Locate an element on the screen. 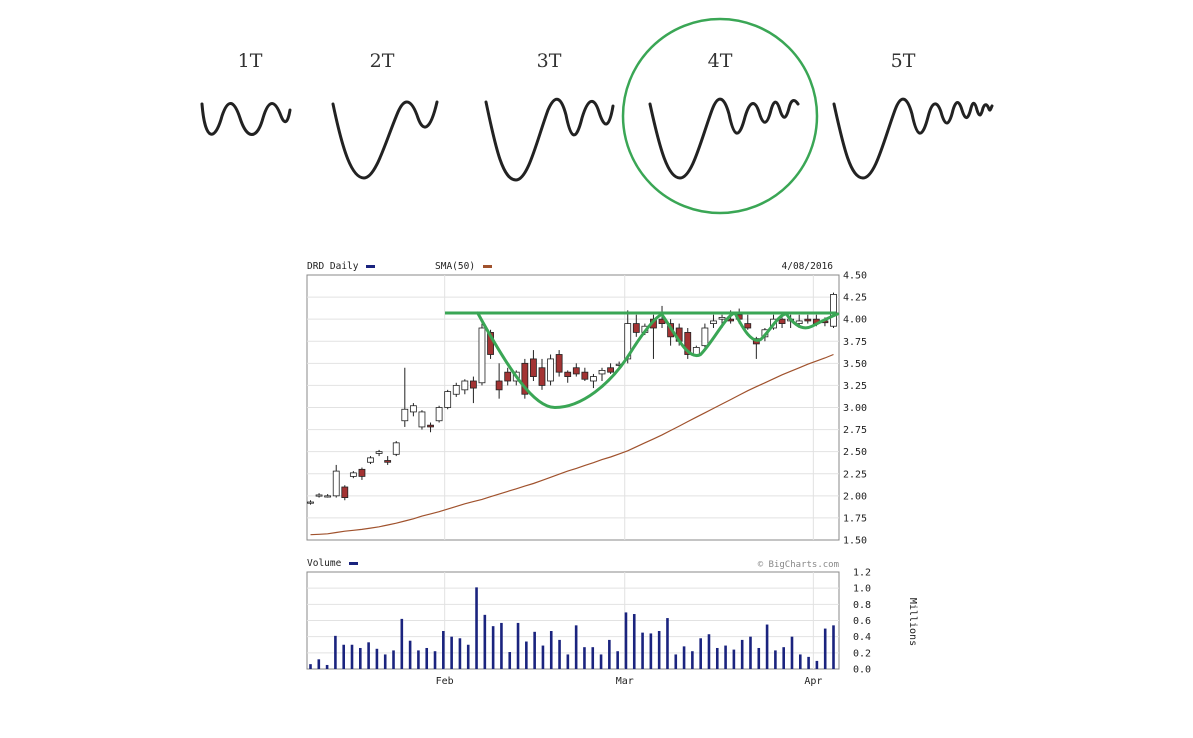  volume-y-tick-labels: 1.2 1.0 0.8 0.6 0.4 0.2 0.0 is located at coordinates (862, 622).